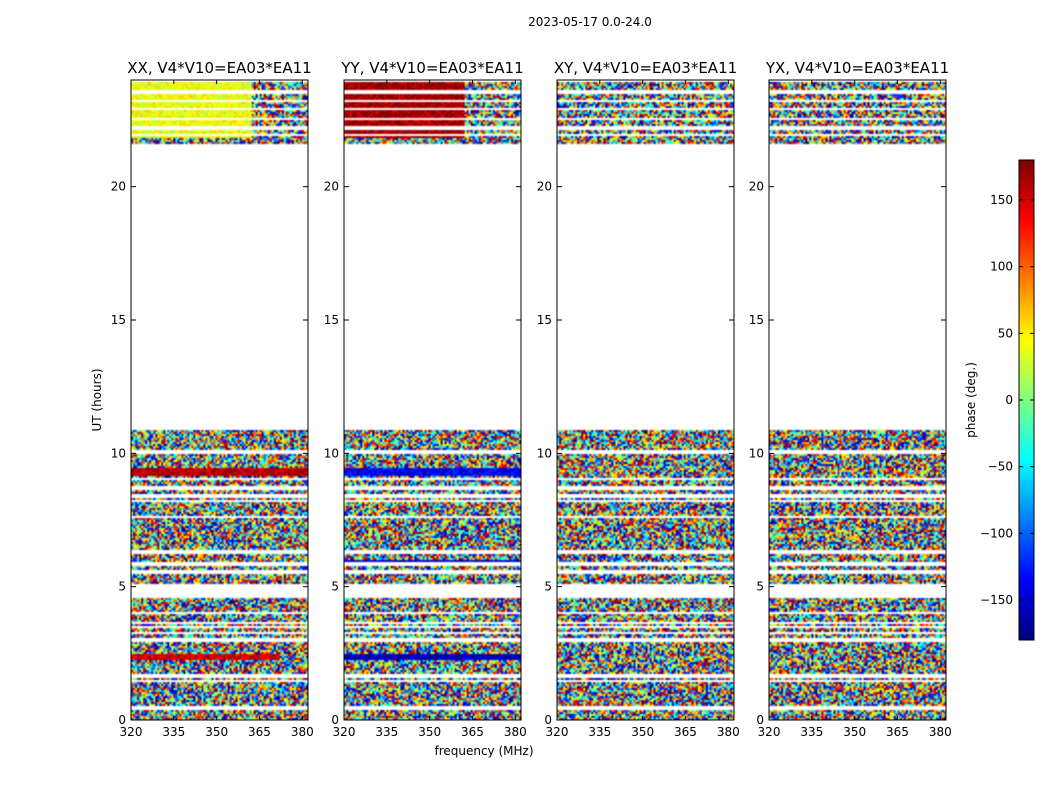  Describe the element at coordinates (1000, 467) in the screenshot. I see `colorbar-tick-label: −50` at that location.